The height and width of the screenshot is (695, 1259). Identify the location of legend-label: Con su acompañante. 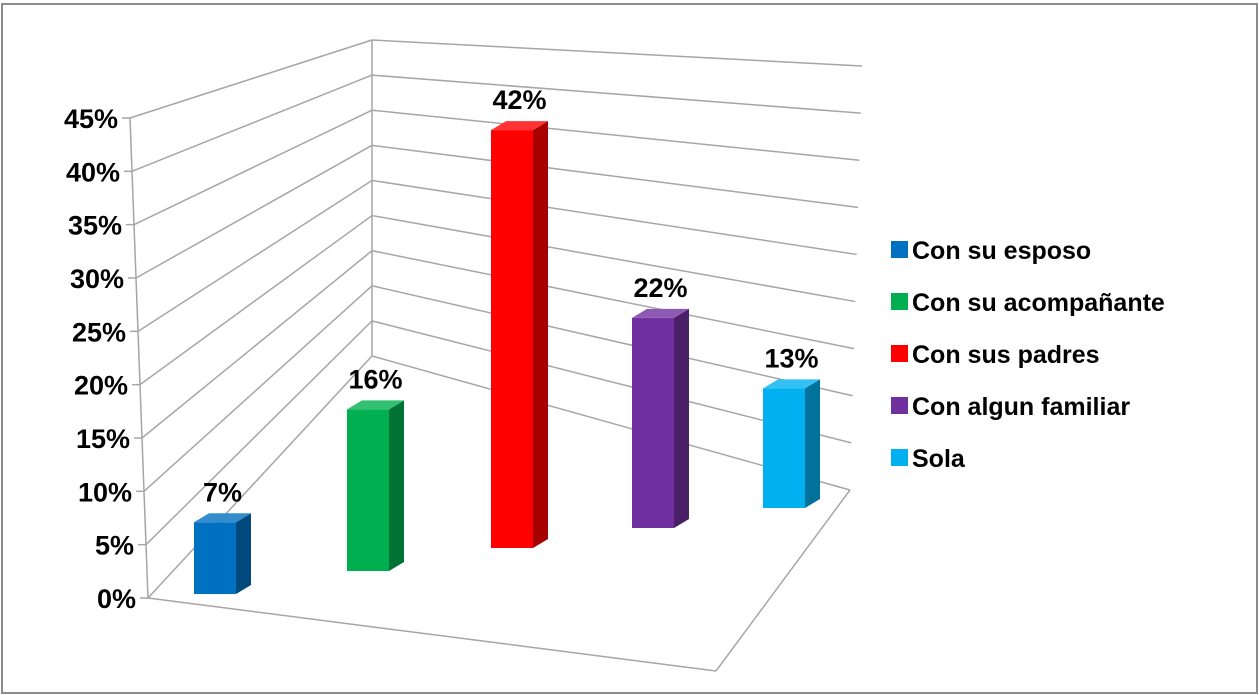
(1038, 303).